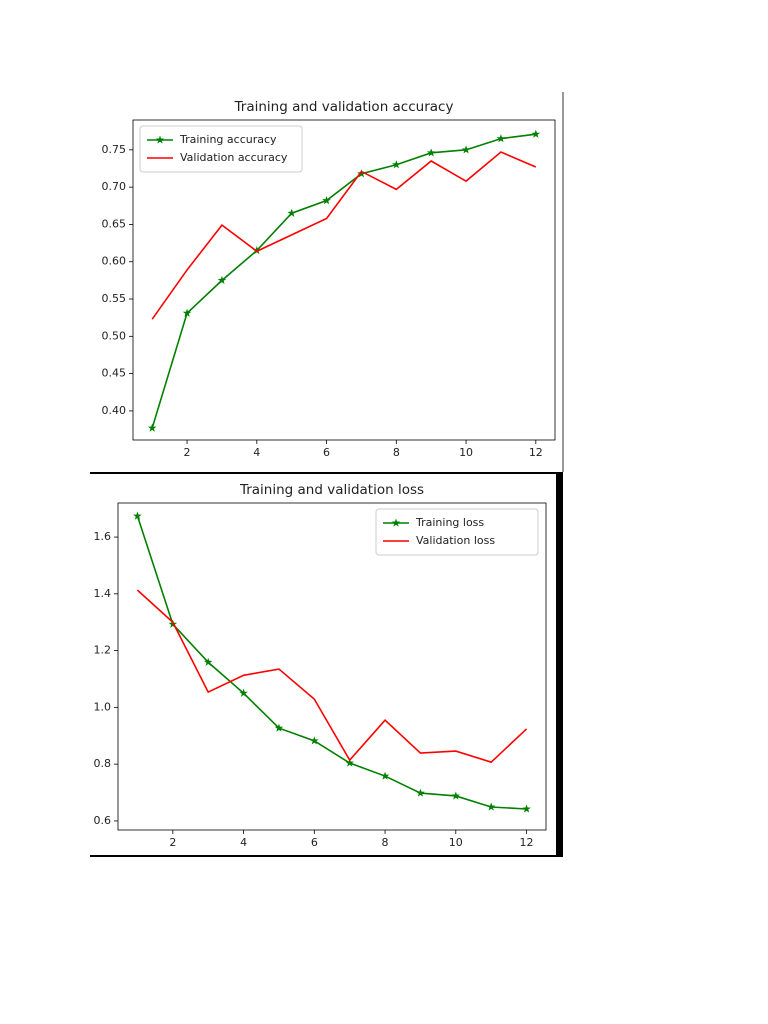  I want to click on chart-title: Training and validation loss, so click(331, 490).